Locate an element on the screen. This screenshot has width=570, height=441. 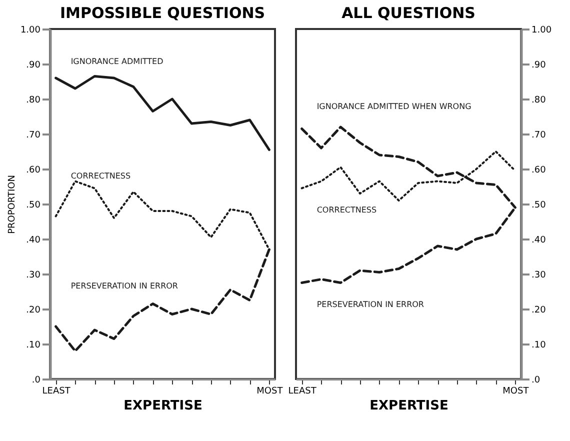
text: IGNORANCE ADMITTED is located at coordinates (117, 61).